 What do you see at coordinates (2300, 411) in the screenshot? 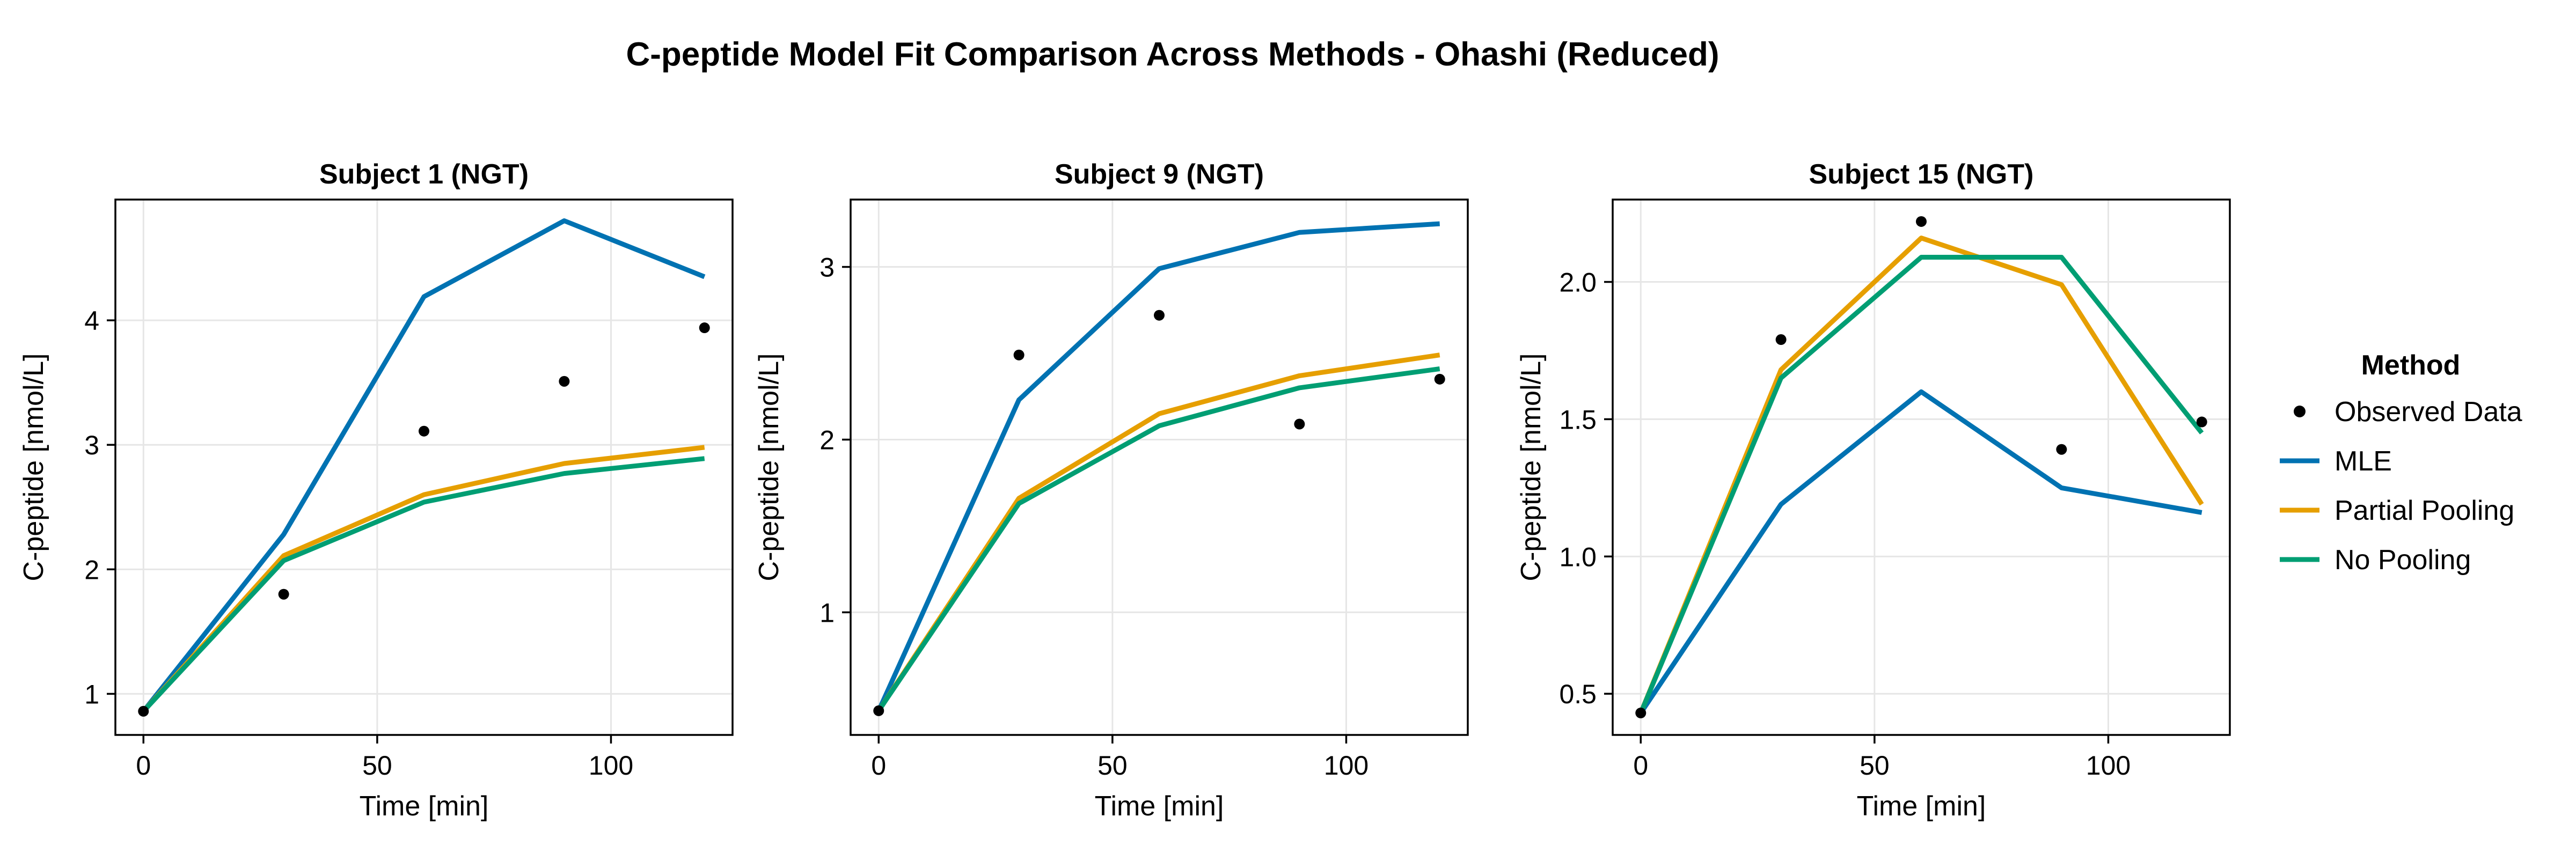
I see `legend-marker` at bounding box center [2300, 411].